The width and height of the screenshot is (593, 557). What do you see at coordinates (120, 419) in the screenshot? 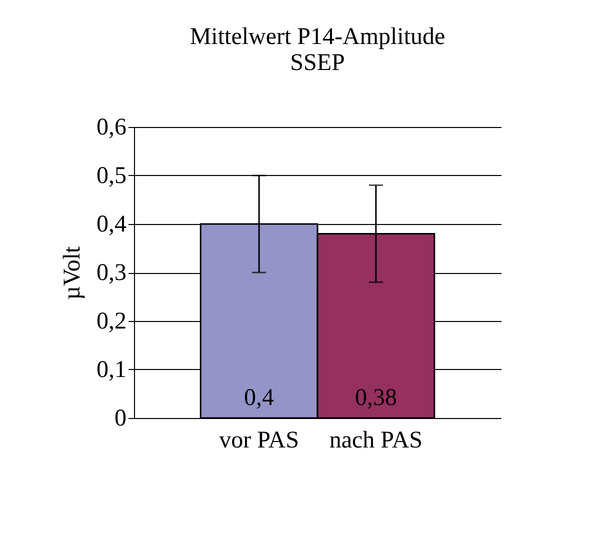
I see `y-tick-label: 0` at bounding box center [120, 419].